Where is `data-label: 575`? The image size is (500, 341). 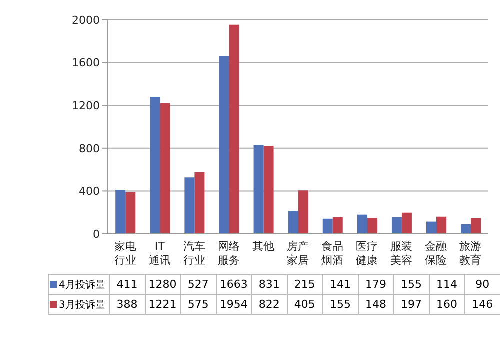
data-label: 575 is located at coordinates (198, 304).